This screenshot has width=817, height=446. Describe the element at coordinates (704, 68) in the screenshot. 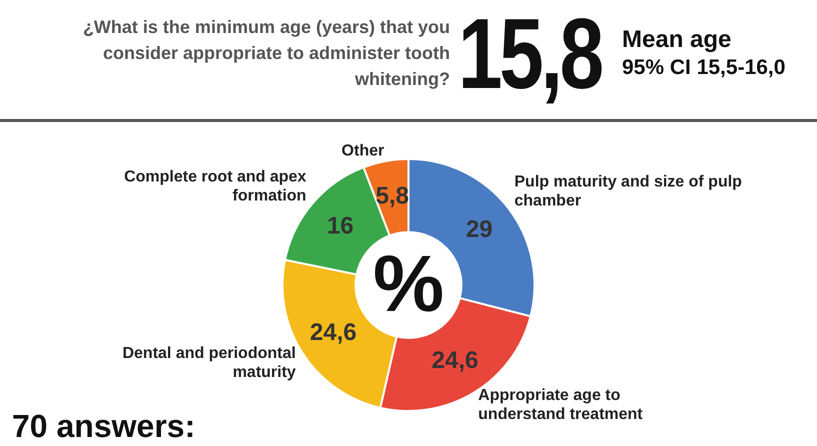

I see `text: 95% CI 15,5-16,0` at that location.